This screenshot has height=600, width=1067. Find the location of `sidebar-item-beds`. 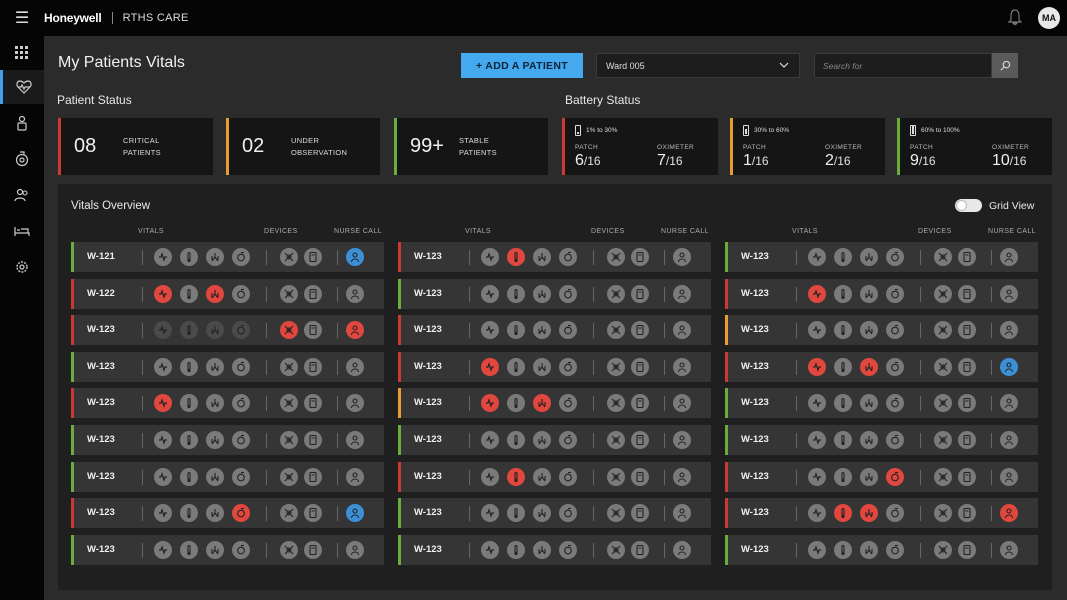

sidebar-item-beds is located at coordinates (22, 231).